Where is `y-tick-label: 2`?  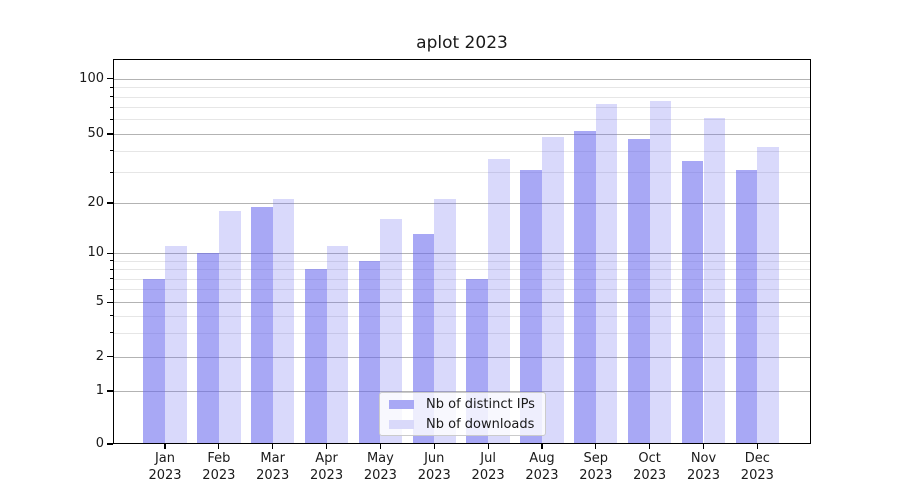 y-tick-label: 2 is located at coordinates (99, 356).